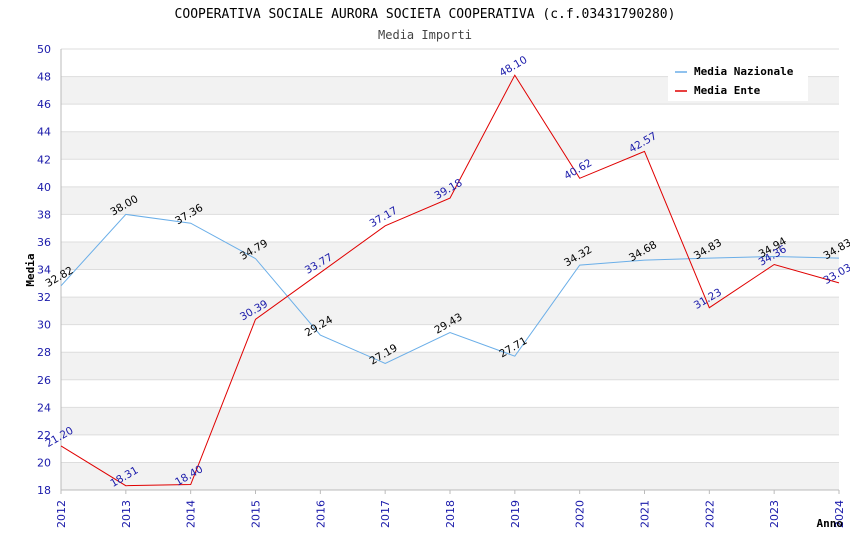 This screenshot has height=550, width=850. What do you see at coordinates (44, 159) in the screenshot?
I see `y-tick-label: 42` at bounding box center [44, 159].